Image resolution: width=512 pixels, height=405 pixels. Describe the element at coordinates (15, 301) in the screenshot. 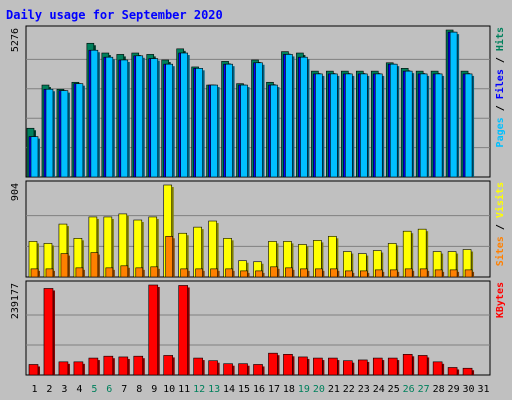

I see `y-max-label: 239177` at that location.